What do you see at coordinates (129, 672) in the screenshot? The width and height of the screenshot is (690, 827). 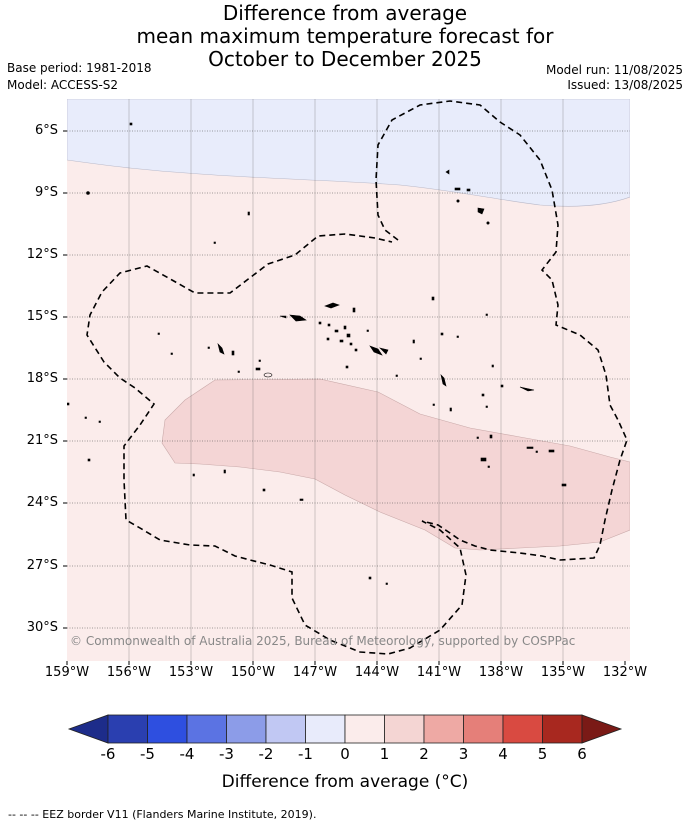 I see `lon-label: 156°W` at bounding box center [129, 672].